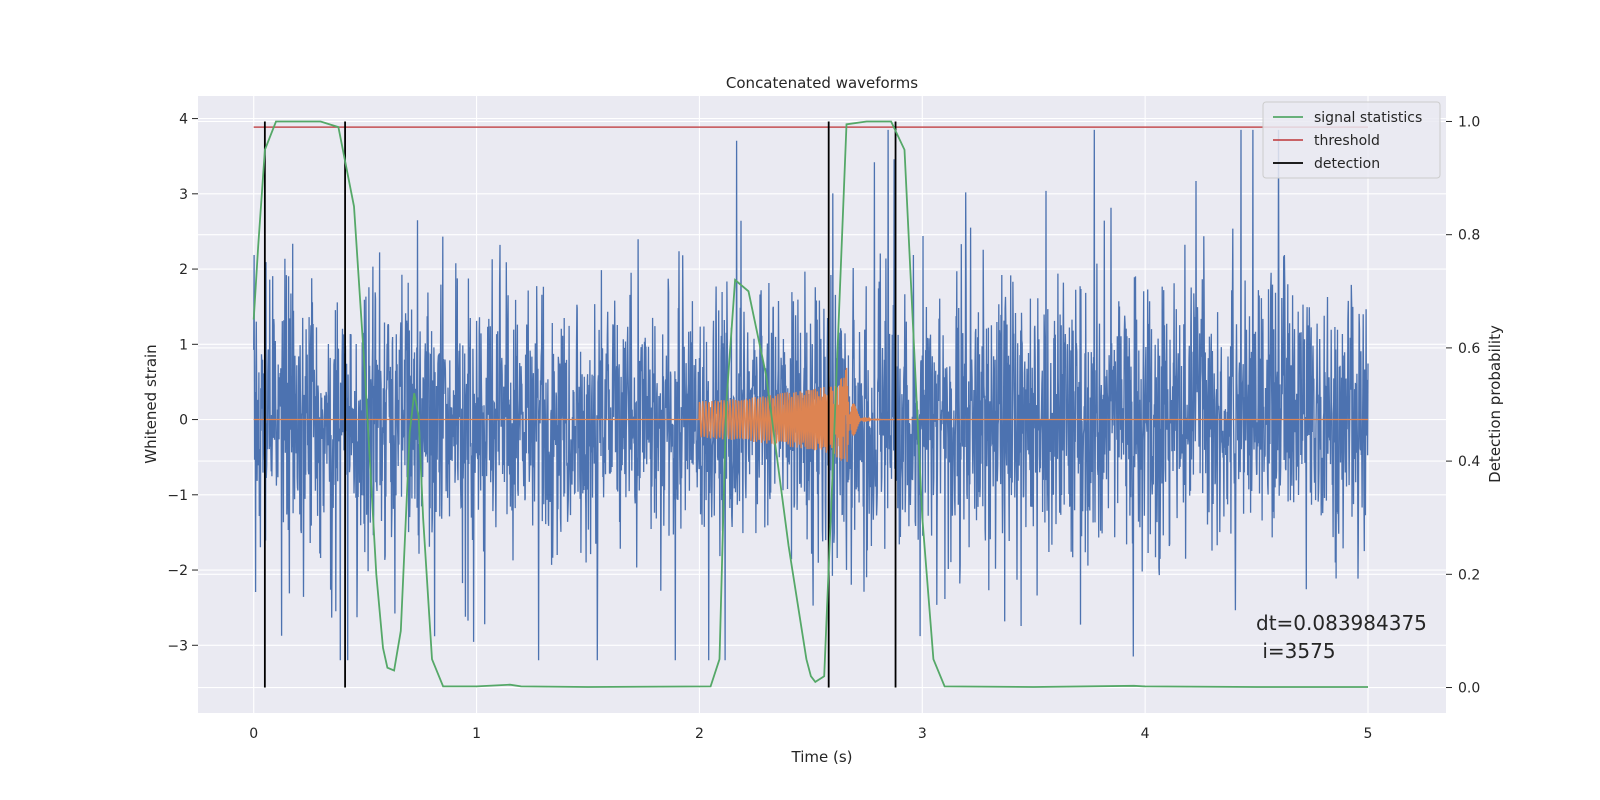 This screenshot has width=1600, height=800. I want to click on x-tick-label: 0, so click(253, 734).